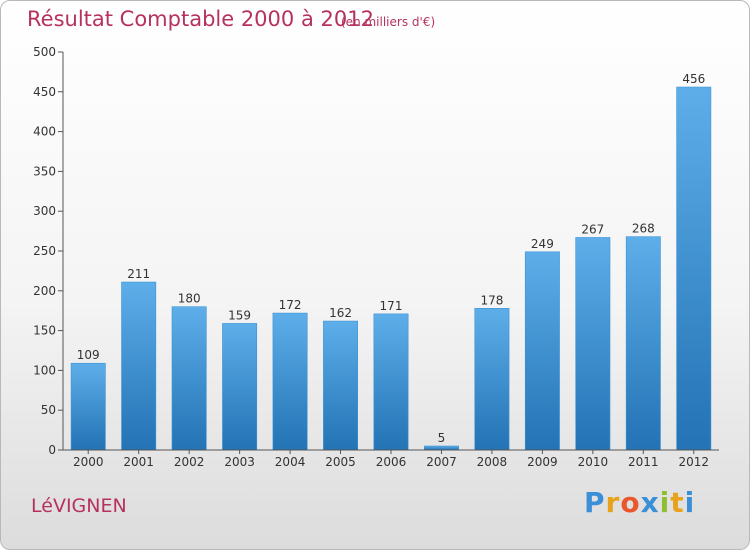  I want to click on chart-title: Résultat Comptable 2000 à 2012, so click(200, 19).